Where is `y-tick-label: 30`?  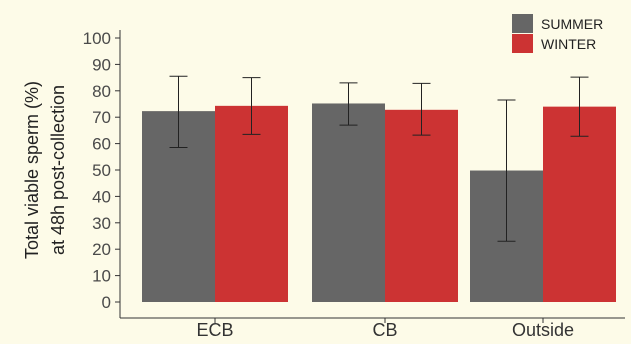
y-tick-label: 30 is located at coordinates (101, 223).